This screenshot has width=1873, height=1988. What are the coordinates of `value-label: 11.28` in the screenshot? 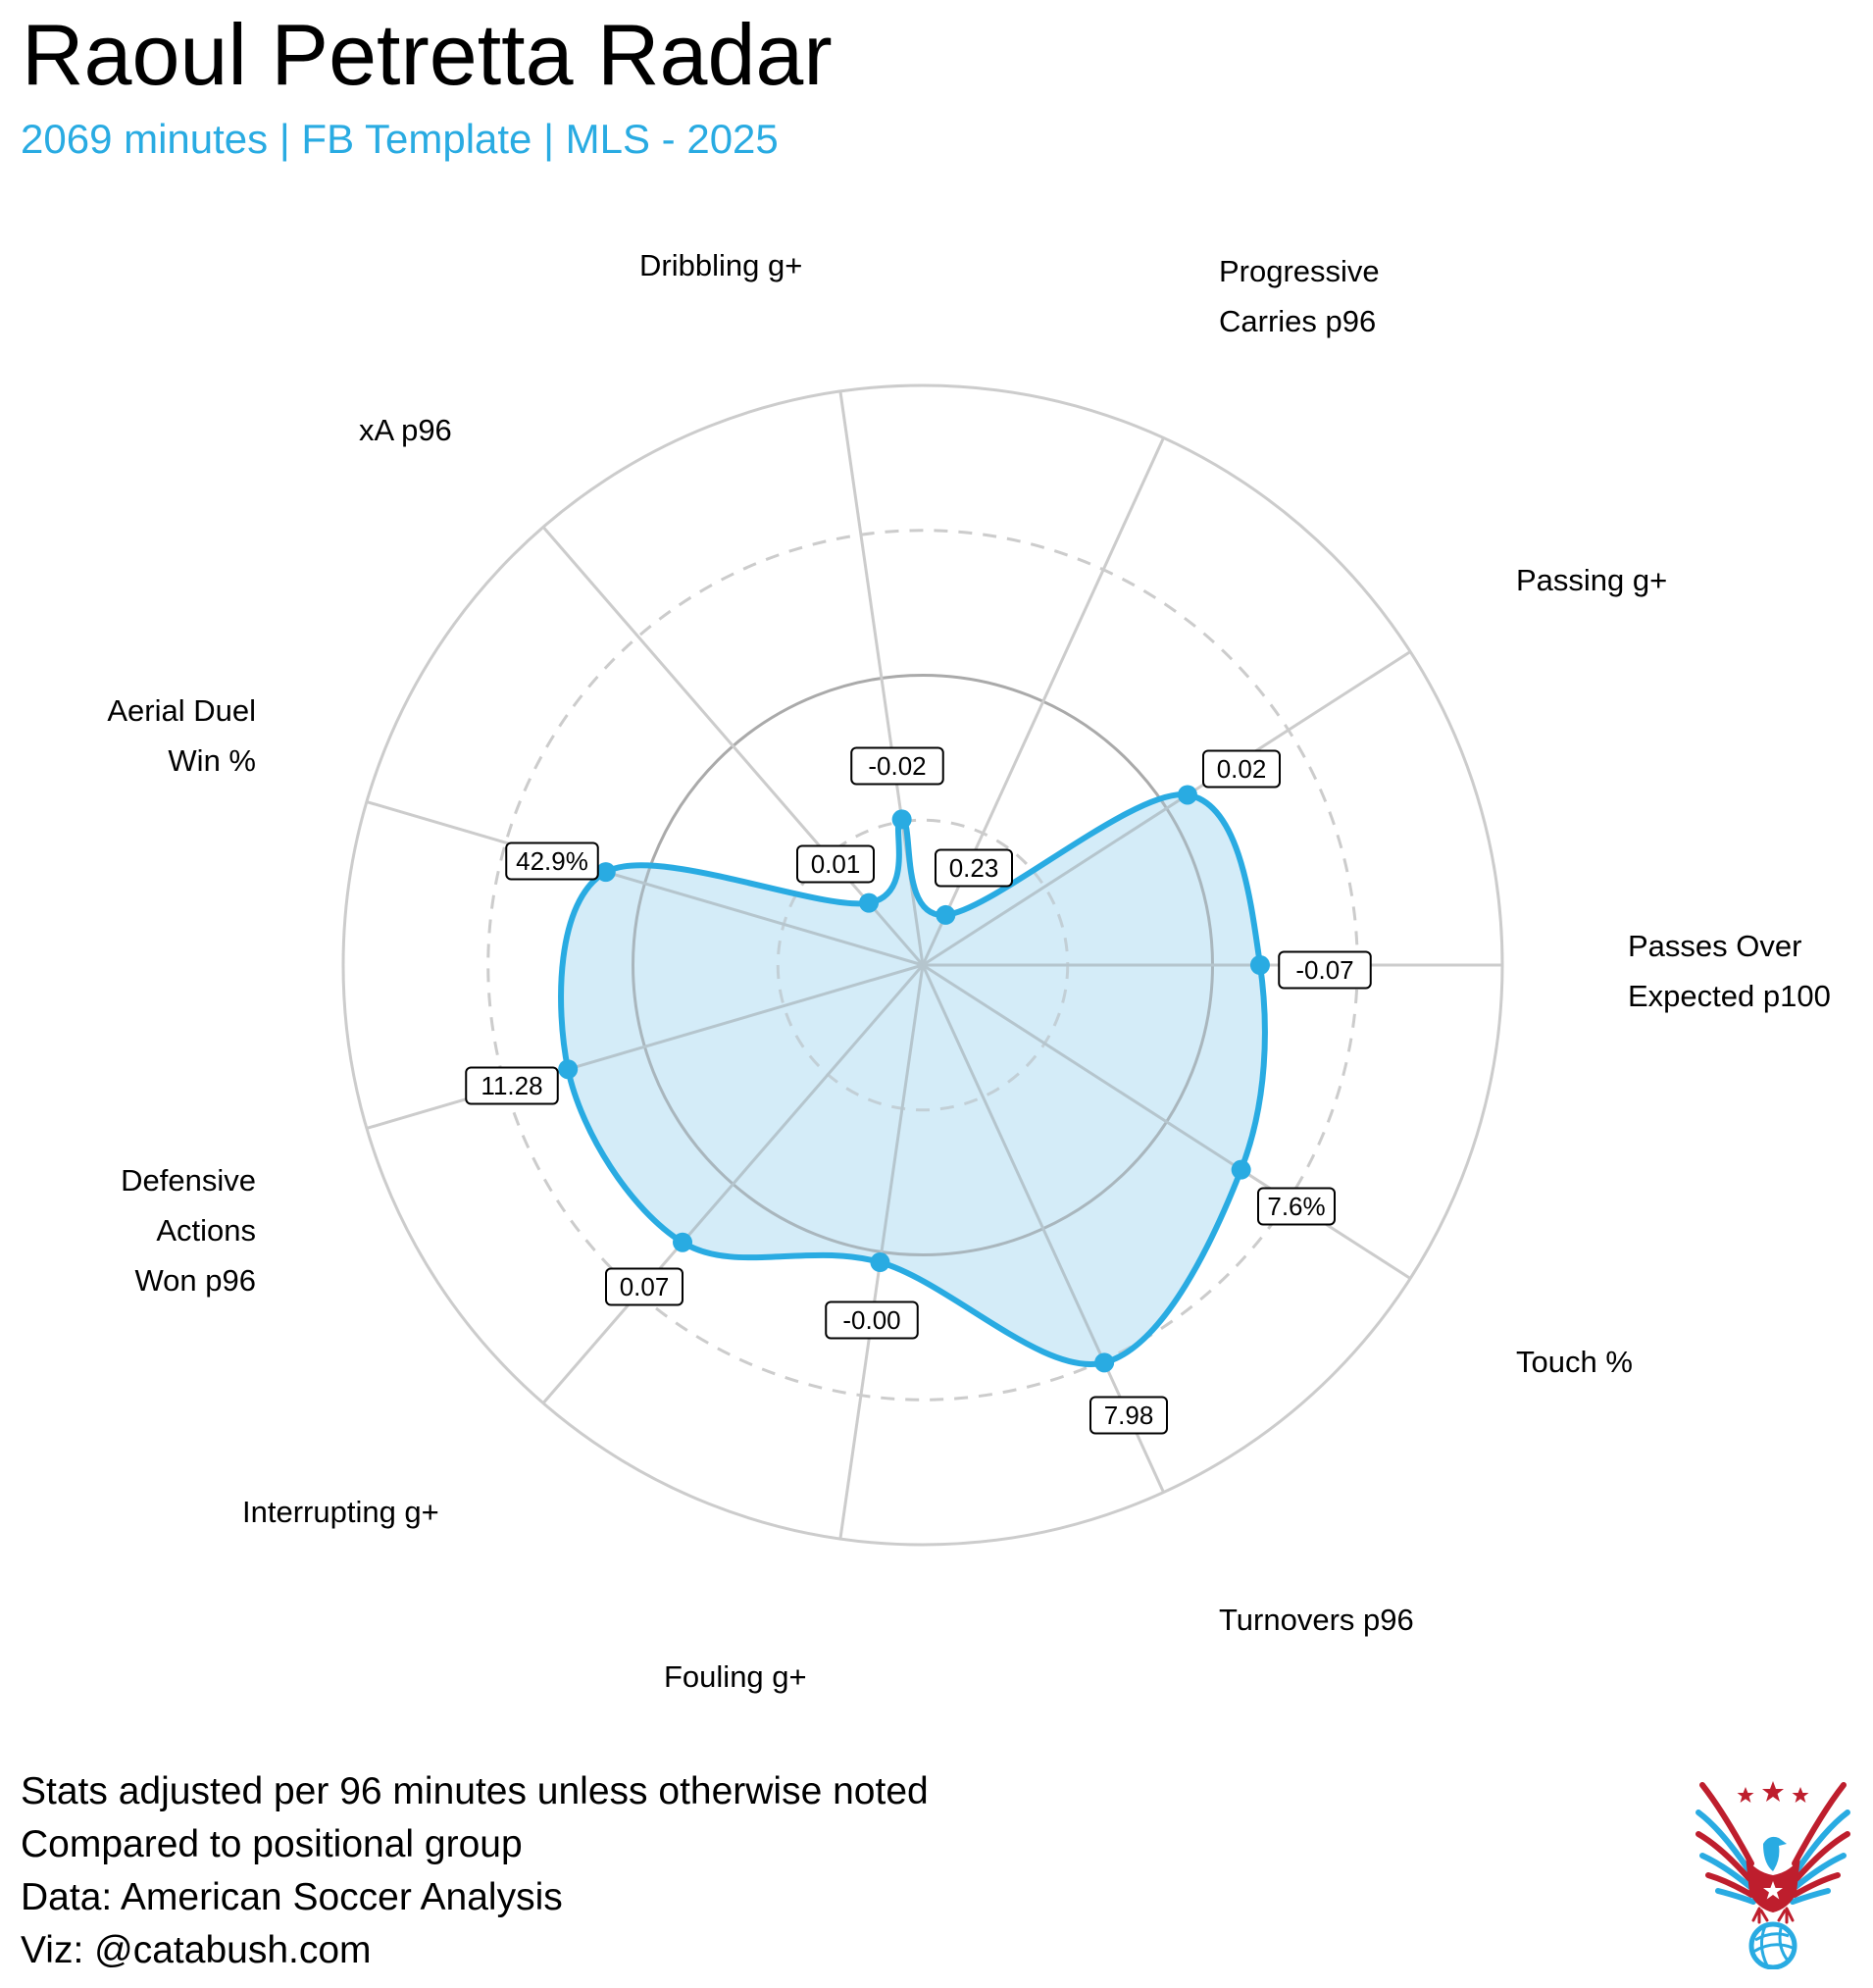 It's located at (512, 1085).